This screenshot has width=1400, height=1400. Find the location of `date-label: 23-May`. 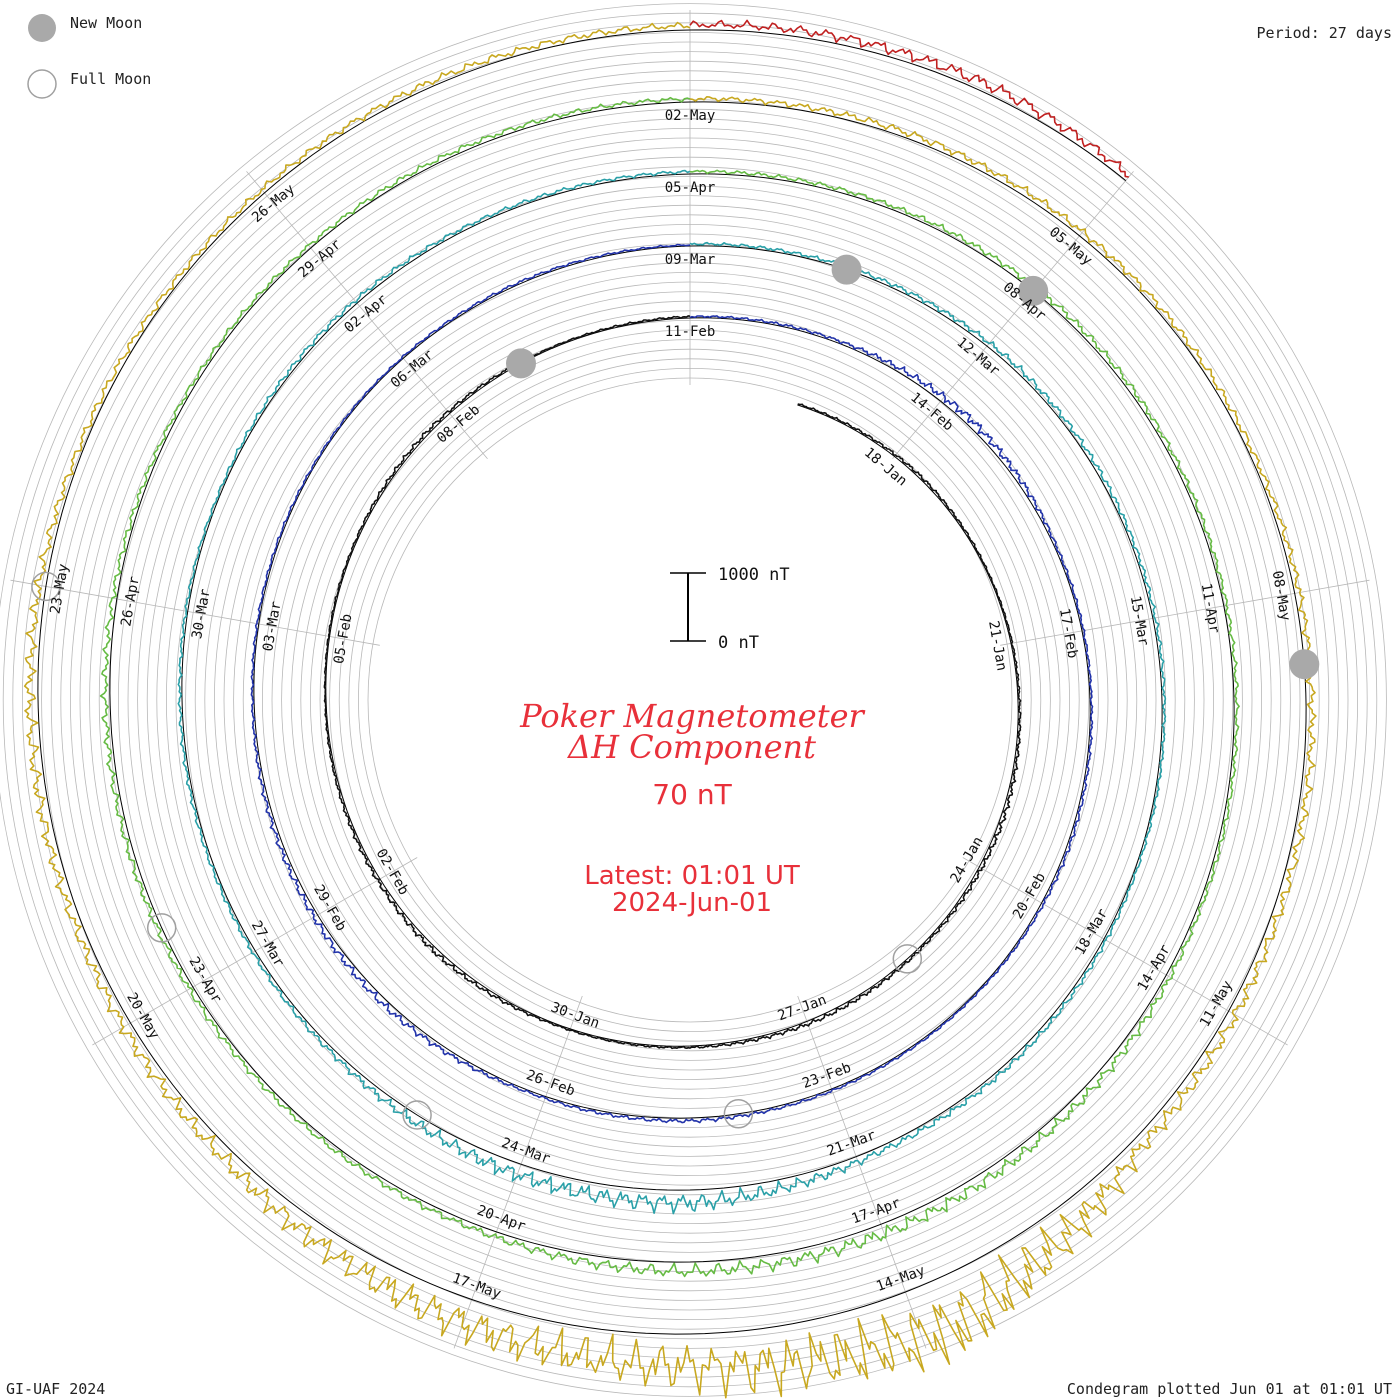

date-label: 23-May is located at coordinates (59, 589).